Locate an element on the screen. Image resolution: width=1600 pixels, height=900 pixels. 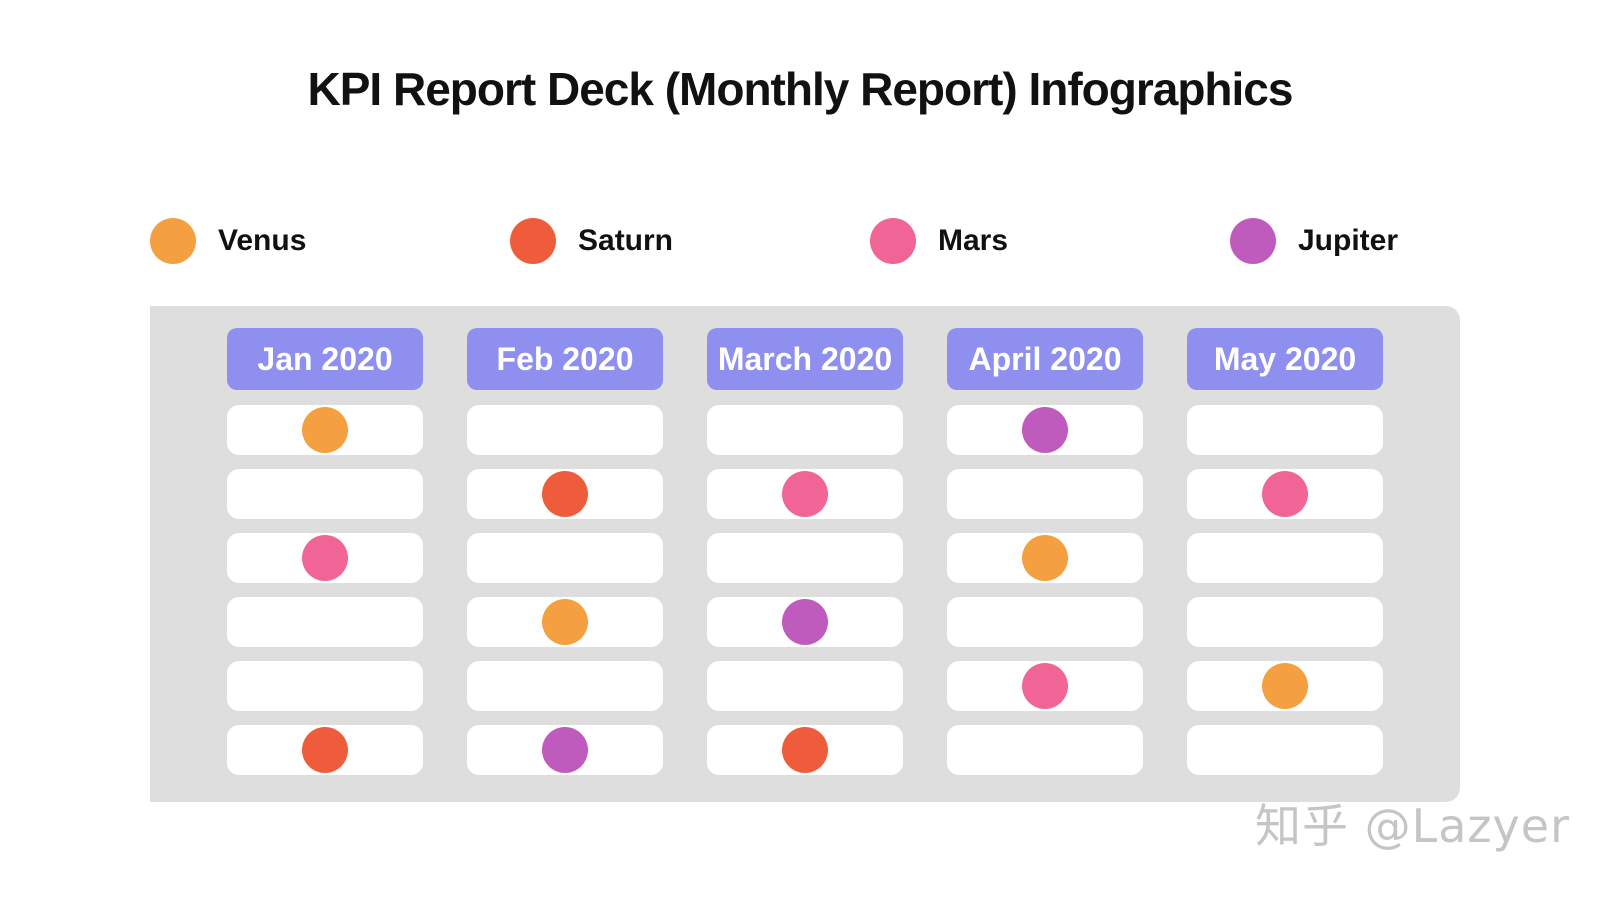
month-header: Feb 2020 is located at coordinates (565, 359).